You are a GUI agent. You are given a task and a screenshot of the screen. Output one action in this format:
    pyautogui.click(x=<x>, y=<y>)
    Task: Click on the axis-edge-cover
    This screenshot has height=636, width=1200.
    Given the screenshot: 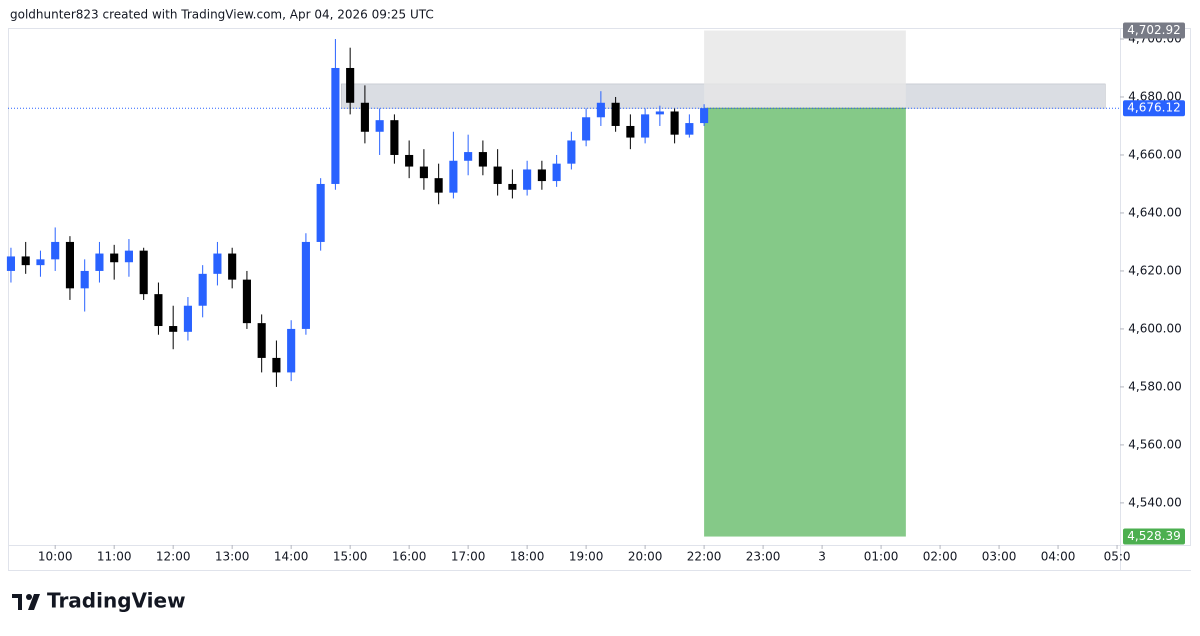 What is the action you would take?
    pyautogui.click(x=1195, y=558)
    